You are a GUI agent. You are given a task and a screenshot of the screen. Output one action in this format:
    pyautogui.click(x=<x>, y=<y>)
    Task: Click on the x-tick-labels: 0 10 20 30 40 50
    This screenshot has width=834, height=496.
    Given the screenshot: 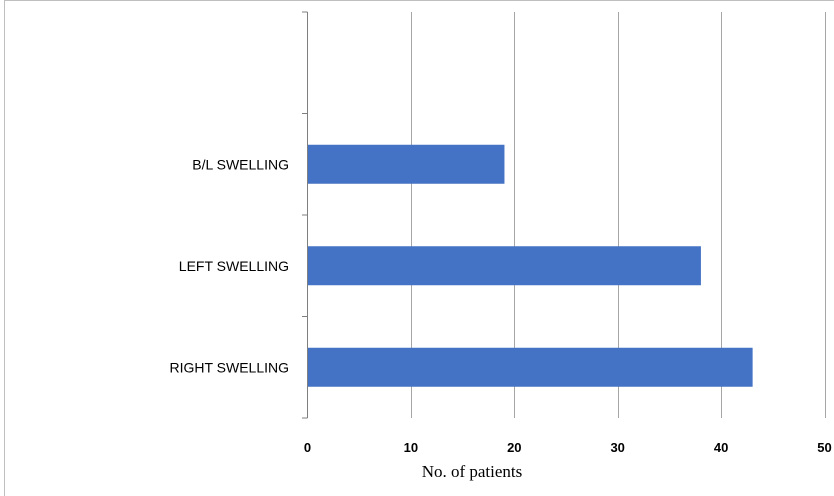 What is the action you would take?
    pyautogui.click(x=568, y=447)
    